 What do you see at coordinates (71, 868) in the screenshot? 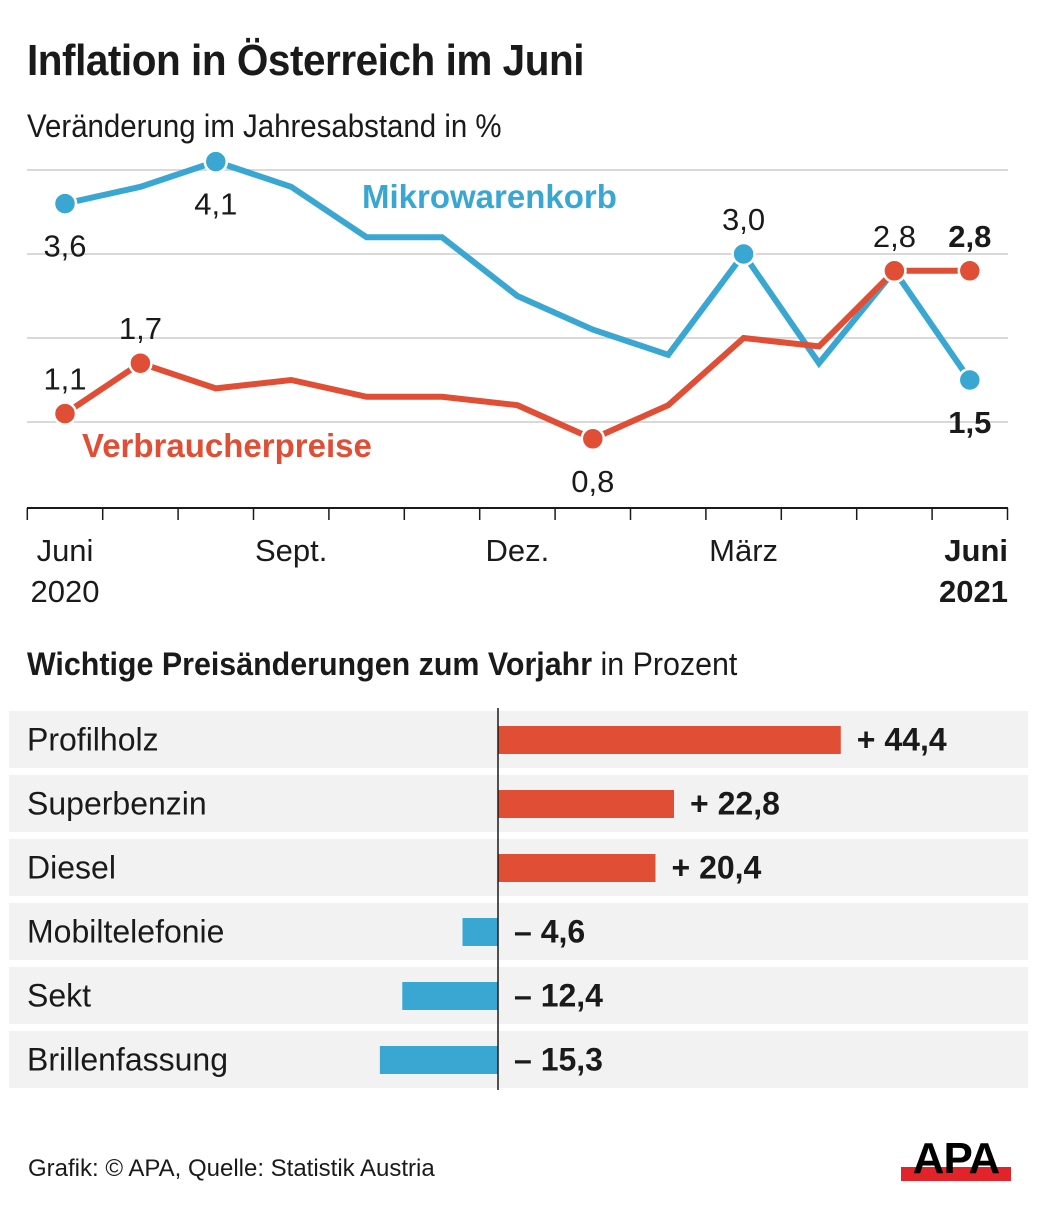
I see `bar-category-label: Diesel` at bounding box center [71, 868].